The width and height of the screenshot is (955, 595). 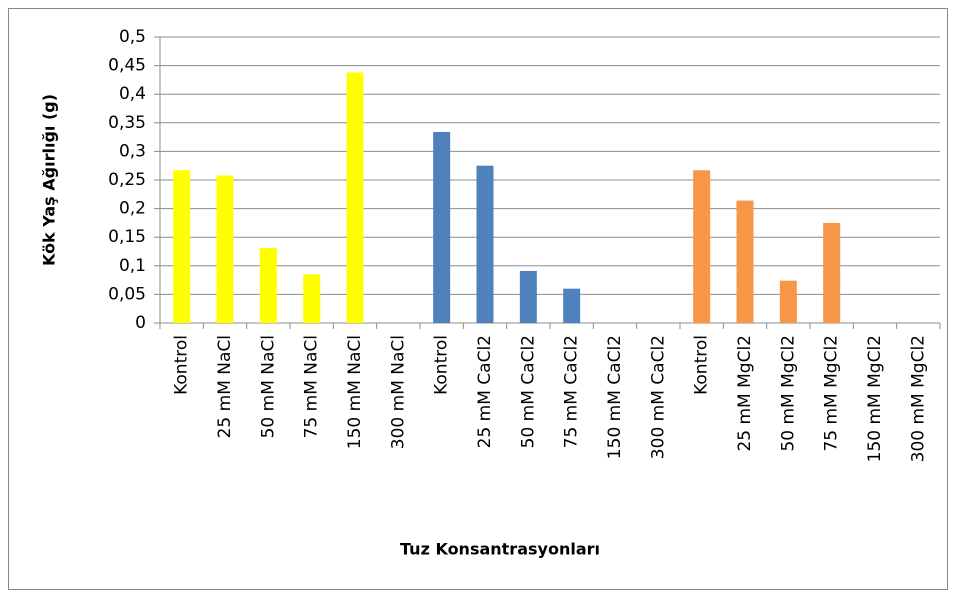 I want to click on x-tick-label: 25 mM NaCl, so click(x=225, y=386).